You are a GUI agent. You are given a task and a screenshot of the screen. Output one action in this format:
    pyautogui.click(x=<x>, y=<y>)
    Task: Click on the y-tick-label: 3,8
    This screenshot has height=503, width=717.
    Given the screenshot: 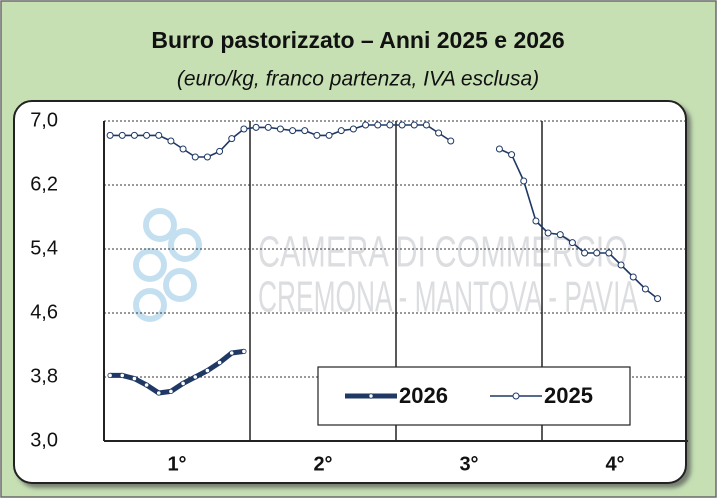 What is the action you would take?
    pyautogui.click(x=44, y=376)
    